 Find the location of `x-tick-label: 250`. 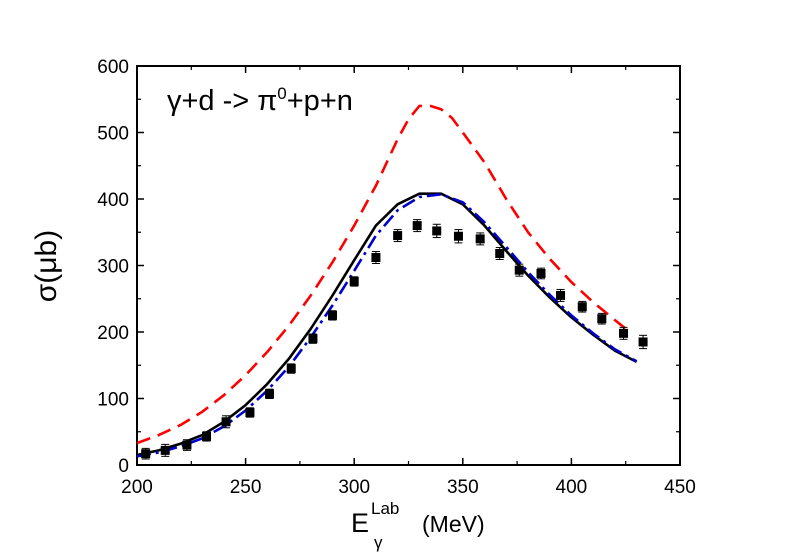

x-tick-label: 250 is located at coordinates (246, 487).